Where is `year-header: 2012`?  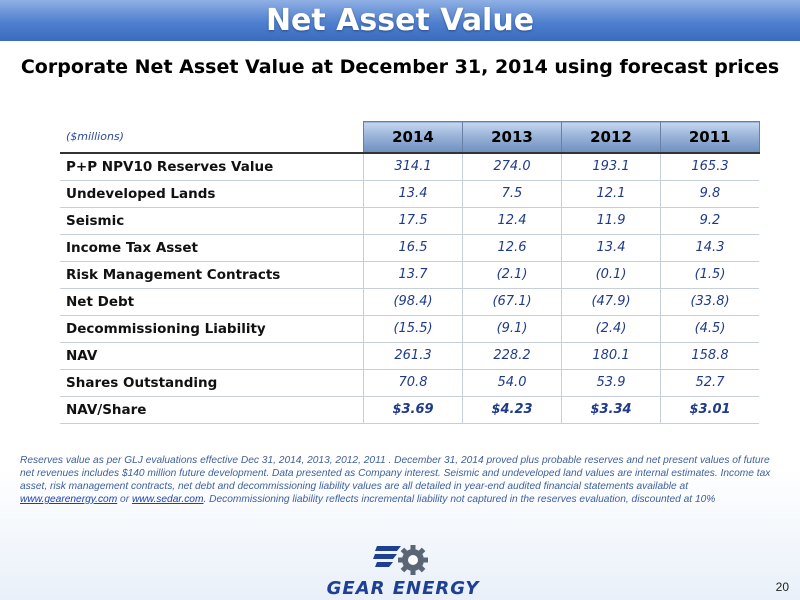 year-header: 2012 is located at coordinates (611, 137).